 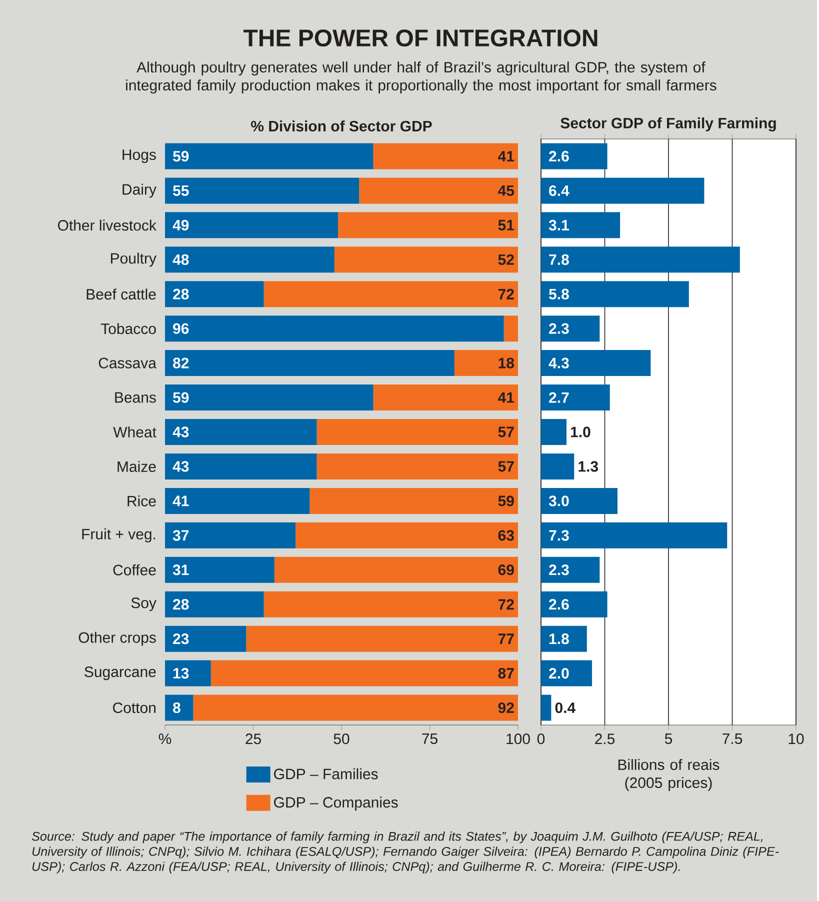 I want to click on data-label: 52, so click(x=506, y=259).